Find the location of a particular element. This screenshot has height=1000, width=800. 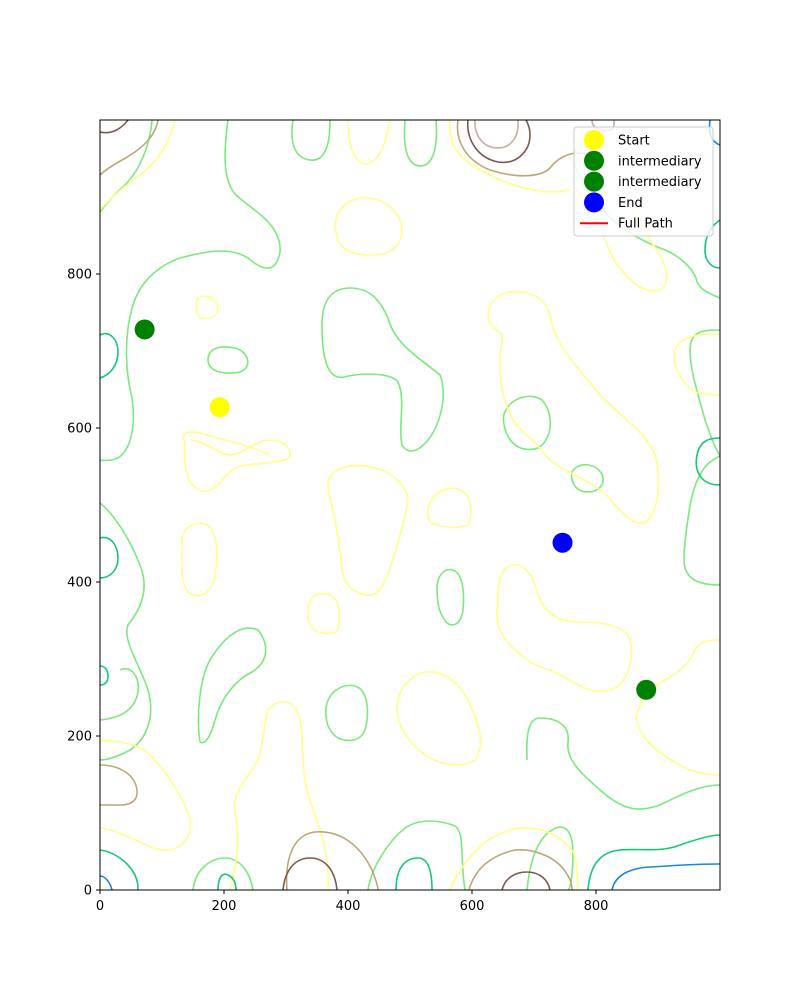

y-tick-label: 800 is located at coordinates (79, 275).